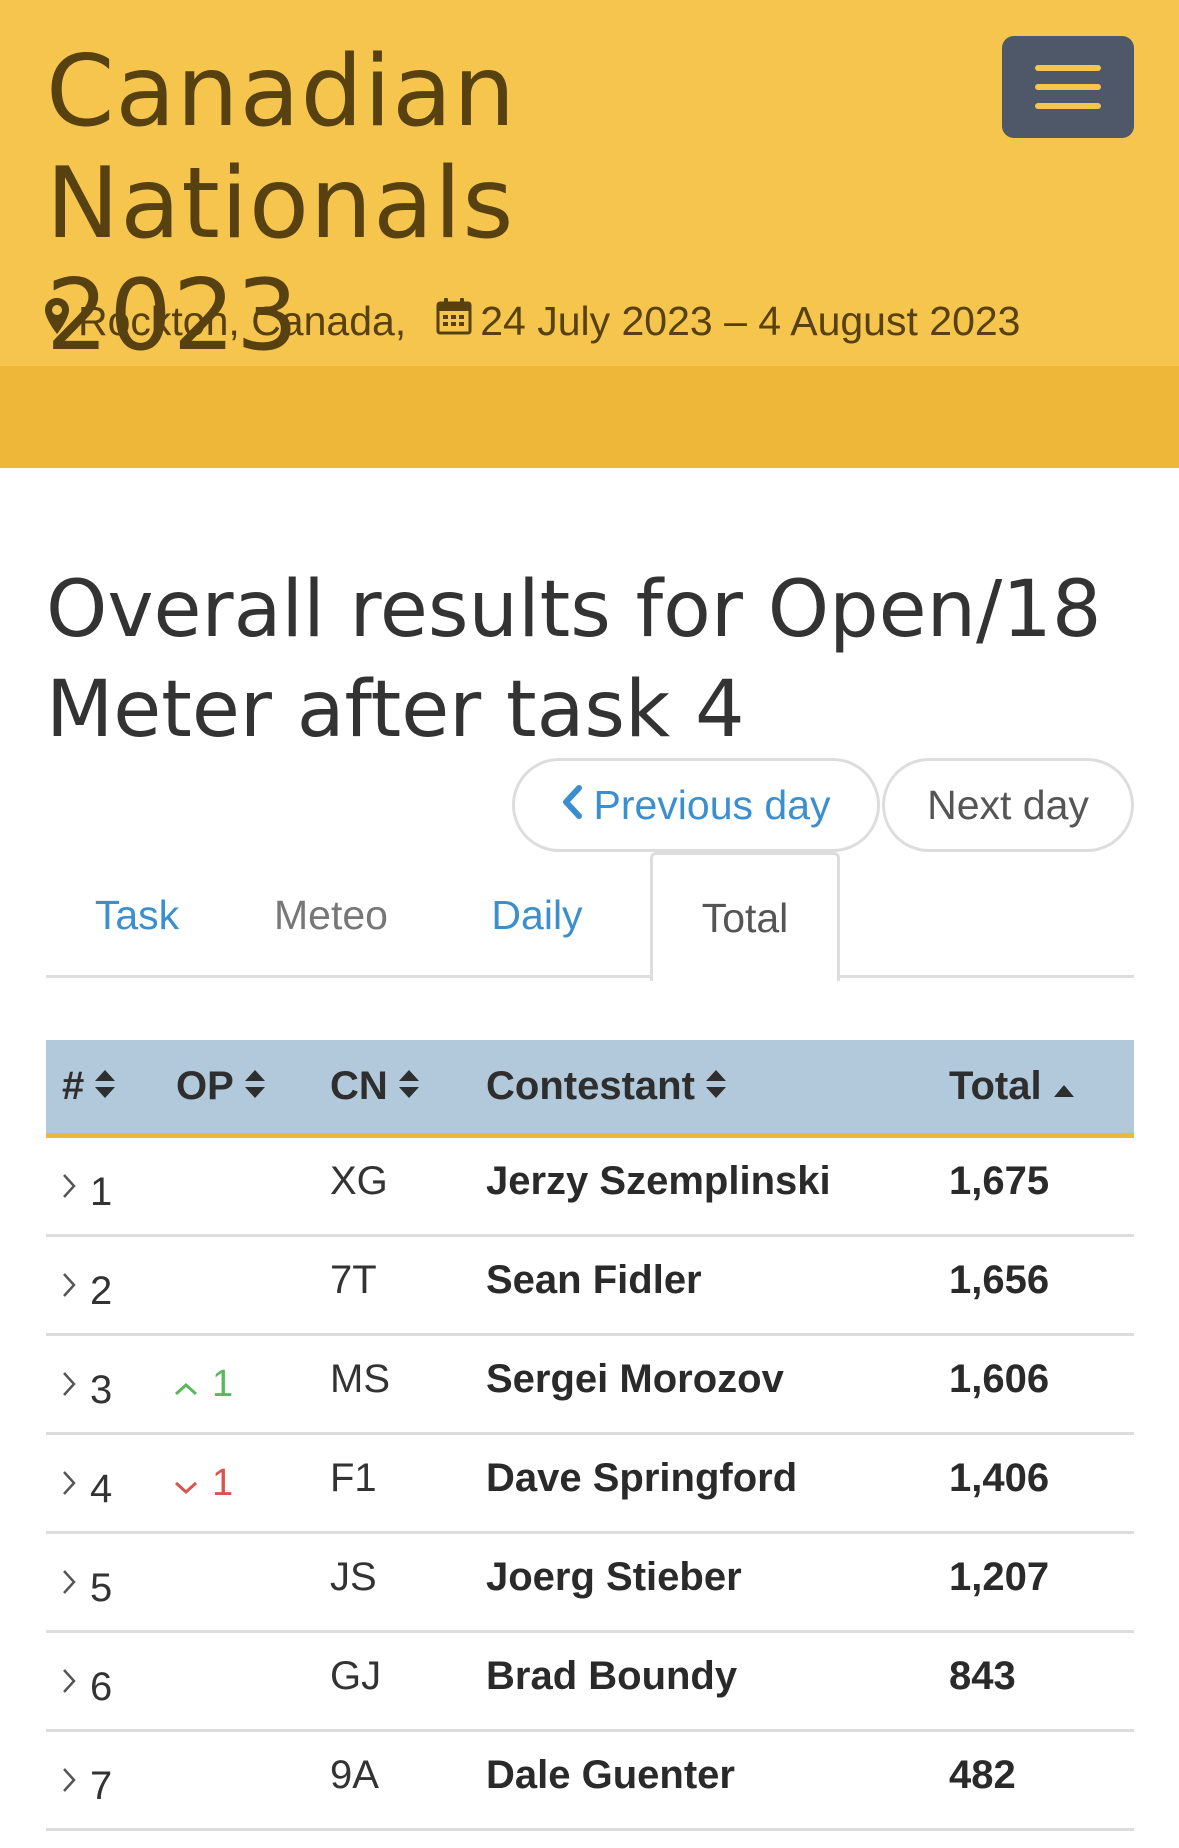 The image size is (1179, 1848). I want to click on table-row: 1 XG Jerzy Szemplinski 1,675, so click(590, 1187).